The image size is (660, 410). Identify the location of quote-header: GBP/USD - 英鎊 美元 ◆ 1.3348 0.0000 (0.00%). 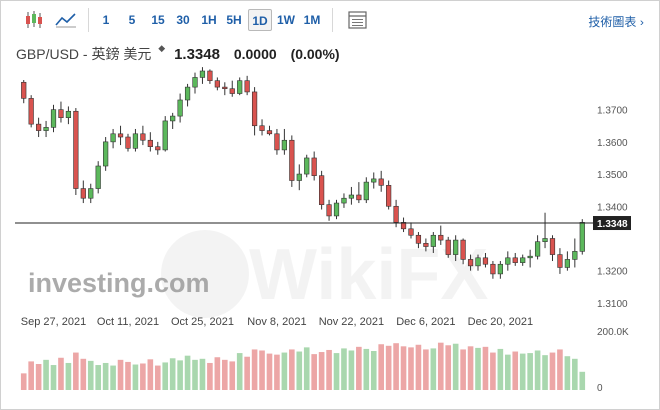
(178, 53).